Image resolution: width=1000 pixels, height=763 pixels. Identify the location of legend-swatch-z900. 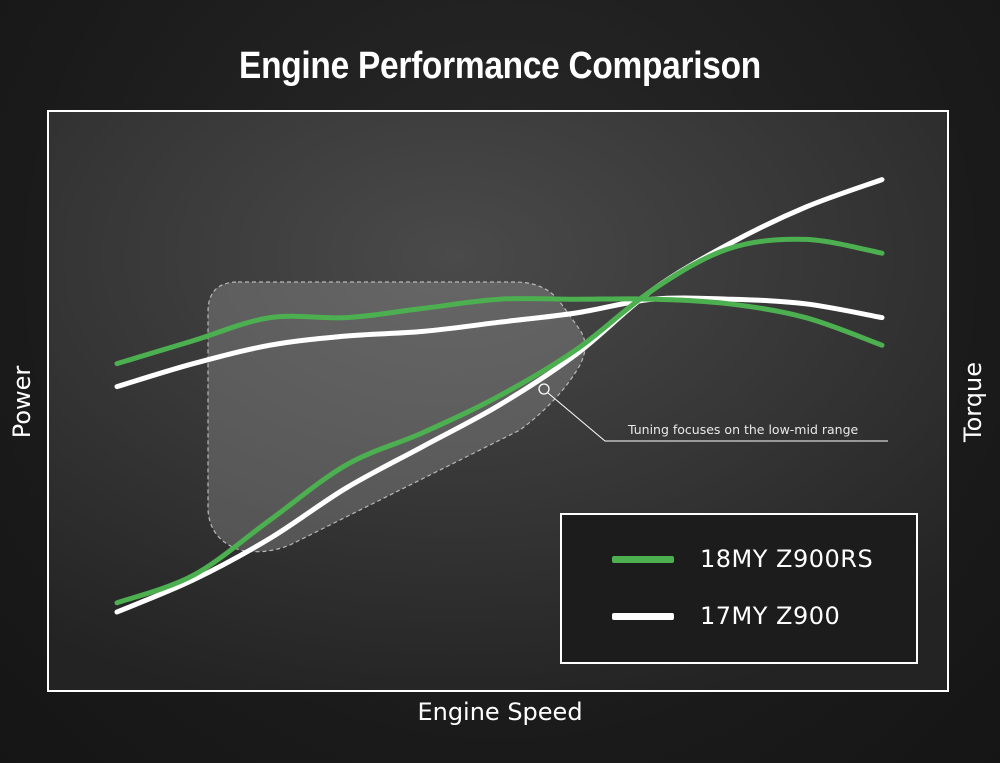
(643, 616).